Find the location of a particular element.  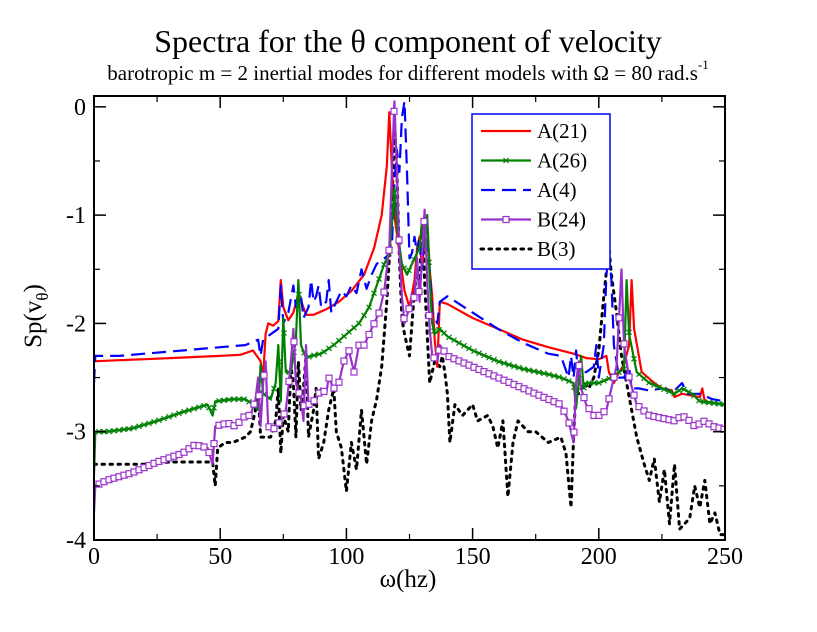

legend-box is located at coordinates (541, 191).